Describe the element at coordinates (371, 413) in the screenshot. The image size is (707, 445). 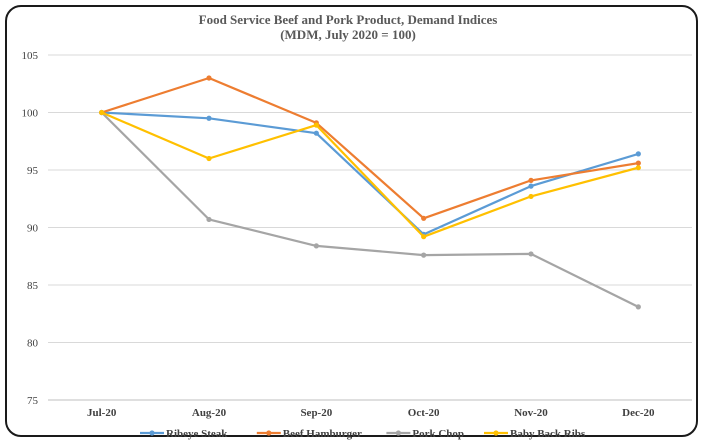
I see `x-axis-ticks: Jul-20 Aug-20 Sep-20 Oct-20 Nov-20 Dec-20` at that location.